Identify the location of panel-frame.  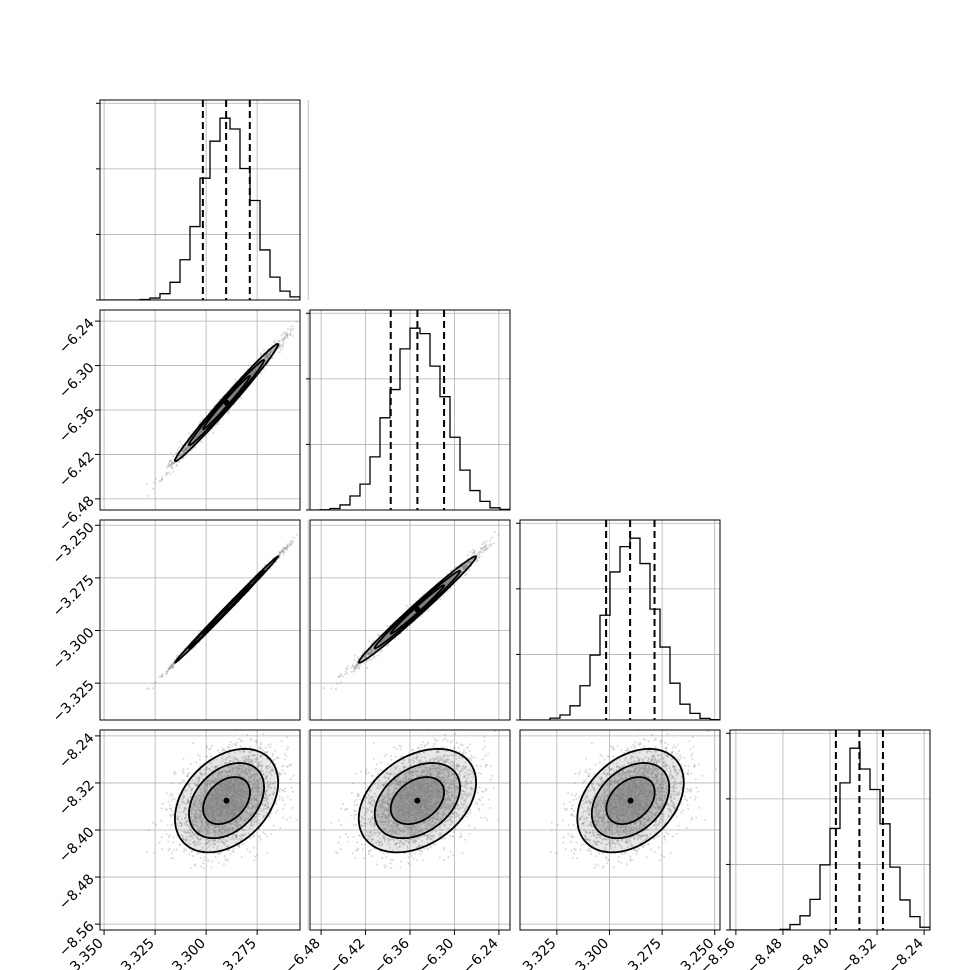
(200, 200).